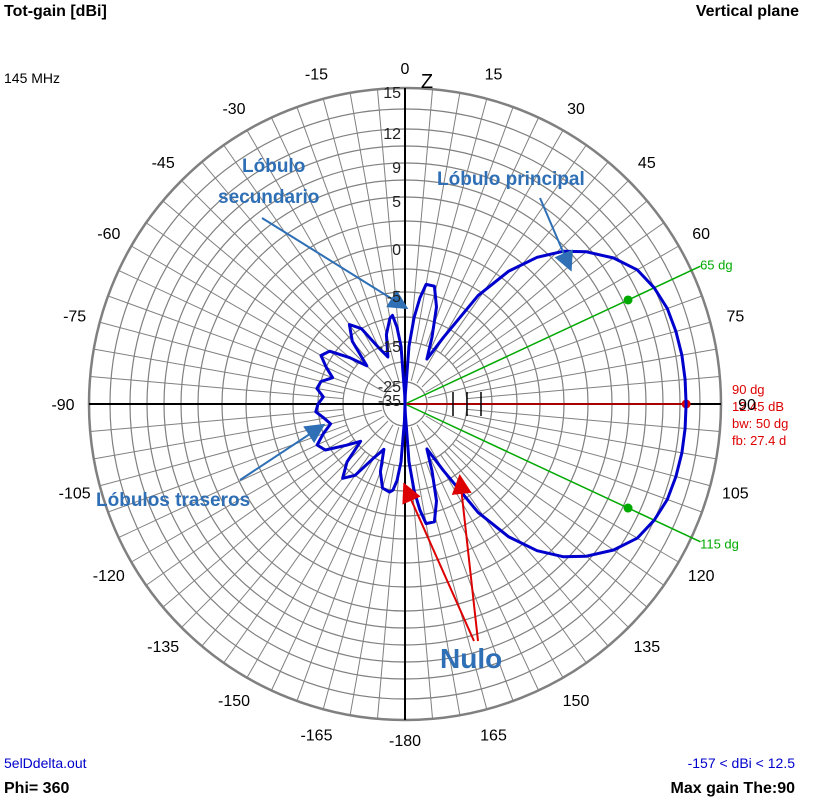  What do you see at coordinates (392, 93) in the screenshot?
I see `radial-label-15: 15` at bounding box center [392, 93].